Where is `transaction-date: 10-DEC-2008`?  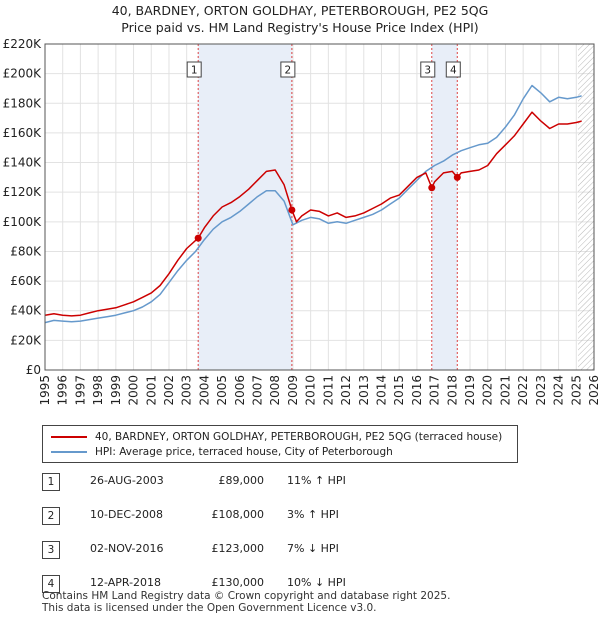 transaction-date: 10-DEC-2008 is located at coordinates (127, 514).